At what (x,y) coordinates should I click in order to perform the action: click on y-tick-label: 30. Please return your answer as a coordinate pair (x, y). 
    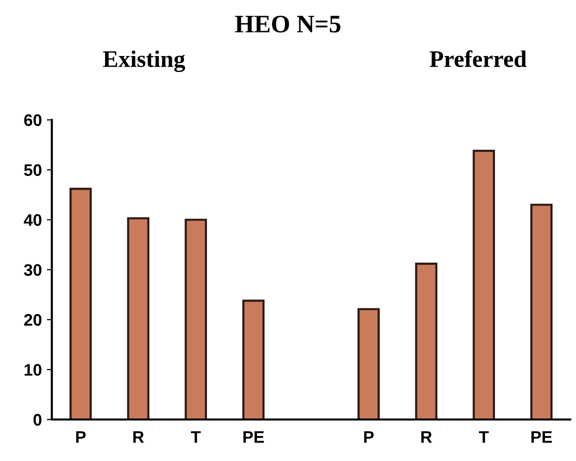
    Looking at the image, I should click on (33, 270).